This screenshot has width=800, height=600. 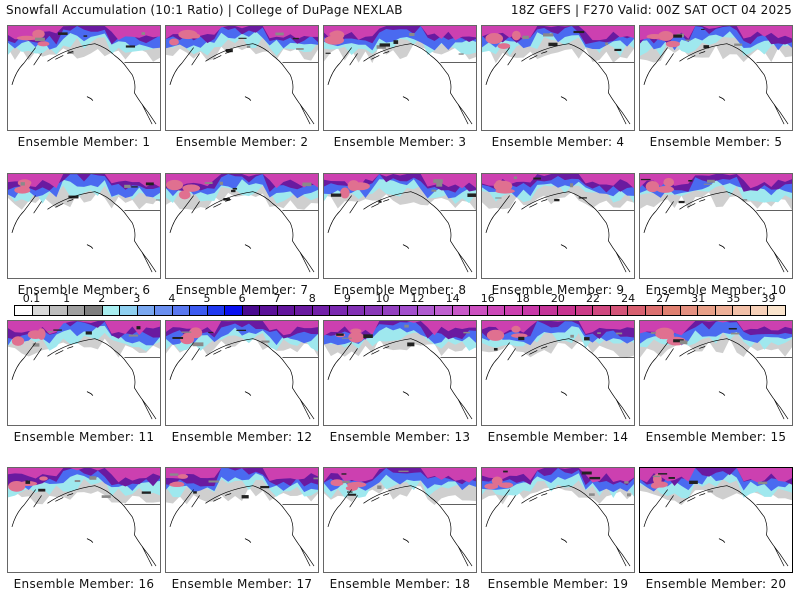 What do you see at coordinates (382, 298) in the screenshot?
I see `colorbar-tick-label: 10` at bounding box center [382, 298].